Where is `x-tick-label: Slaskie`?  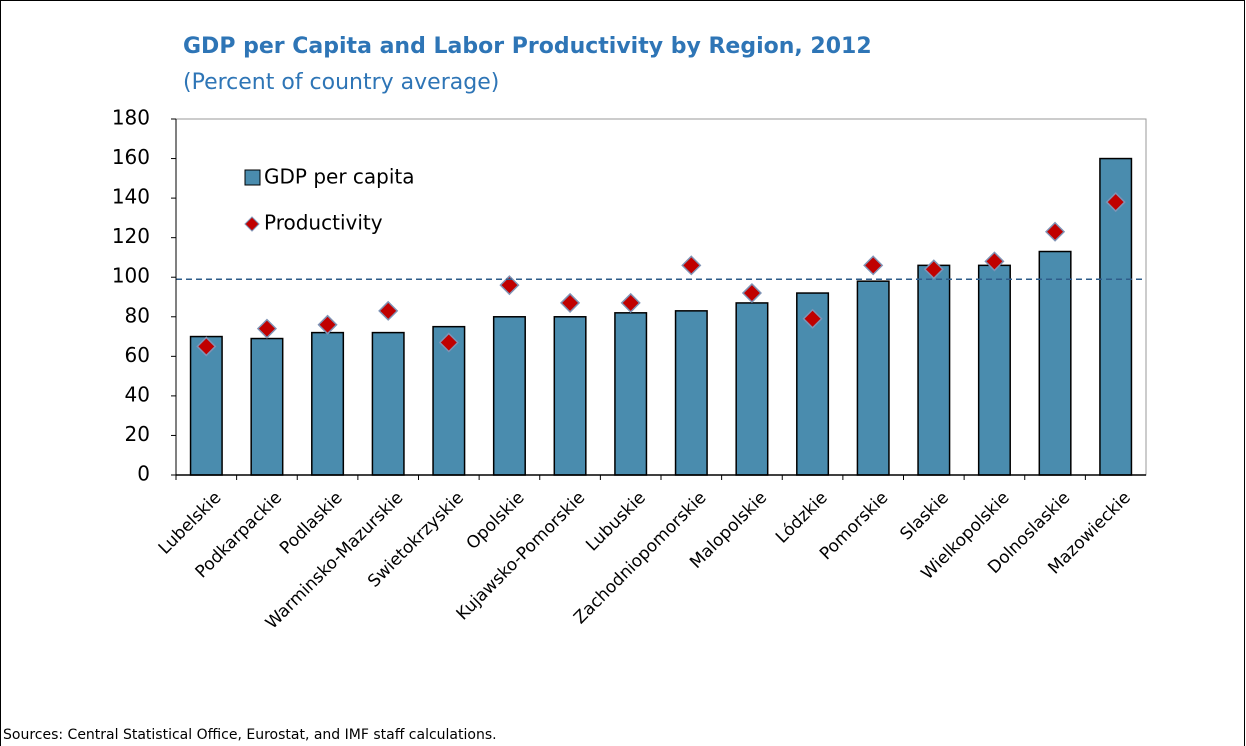 x-tick-label: Slaskie is located at coordinates (924, 516).